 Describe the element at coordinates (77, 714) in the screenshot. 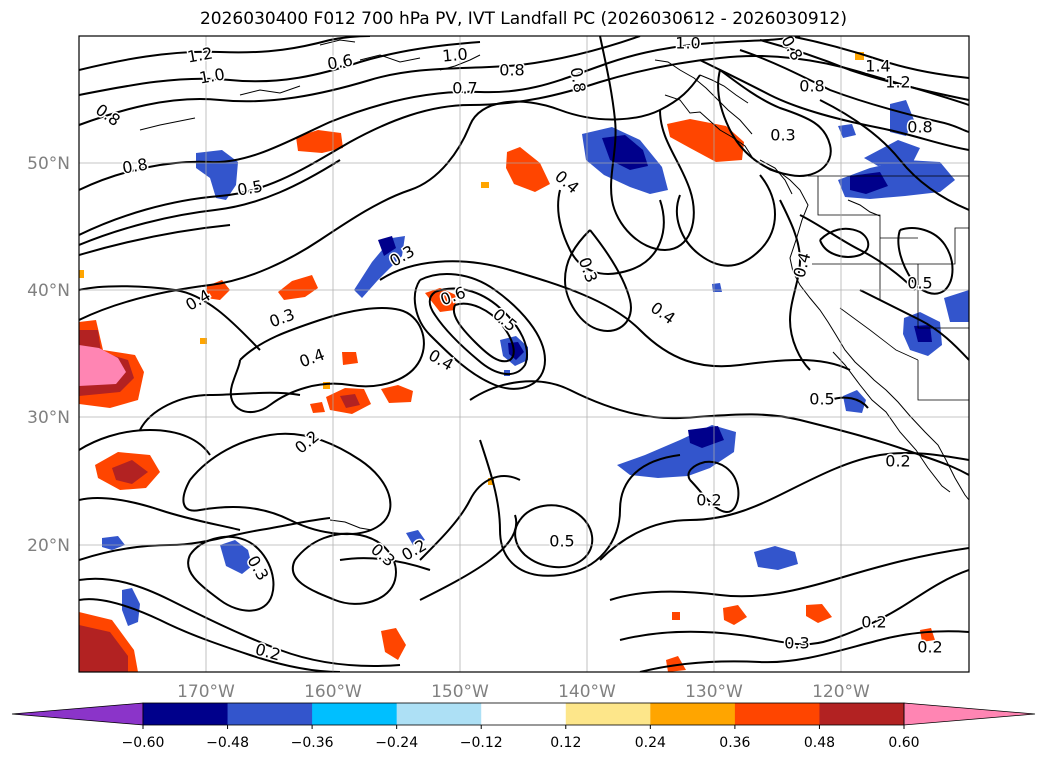

I see `colorbar-extend-low` at that location.